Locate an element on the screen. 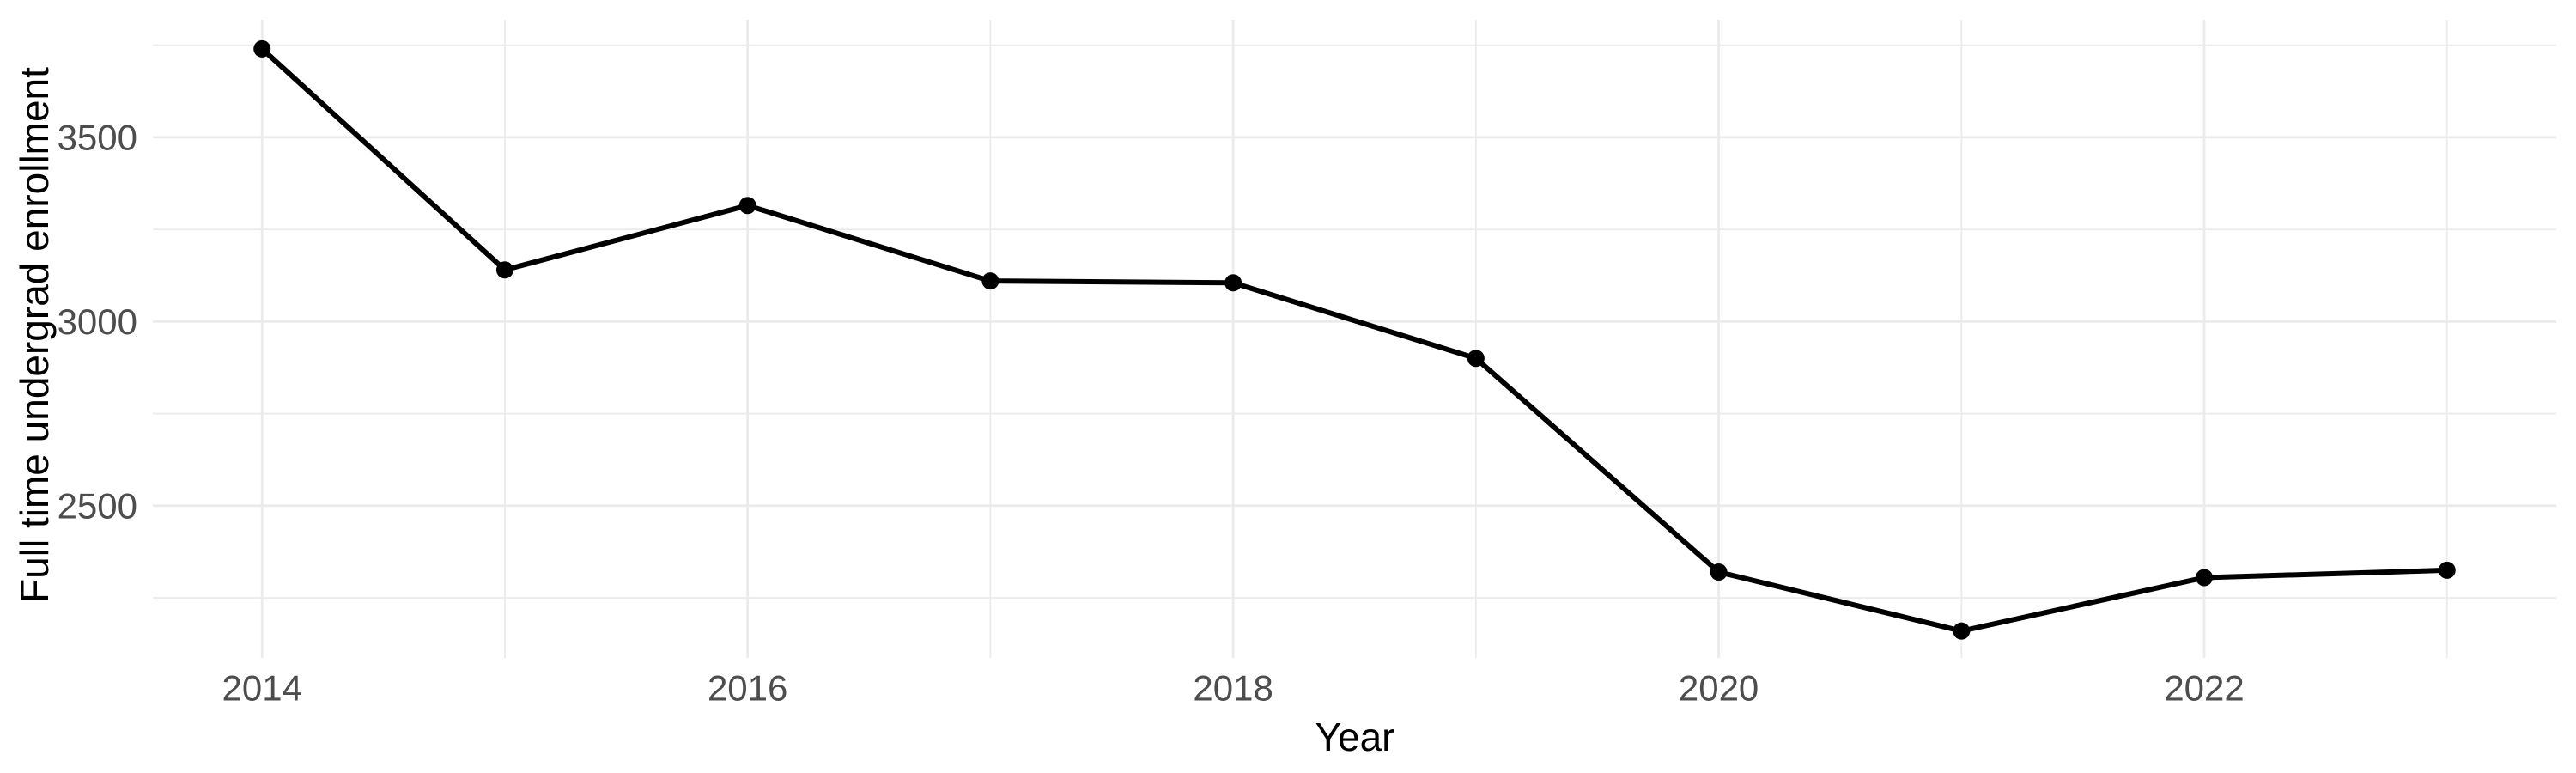 This screenshot has width=2576, height=773. y-axis-title: Full time undergrad enrollment is located at coordinates (34, 335).